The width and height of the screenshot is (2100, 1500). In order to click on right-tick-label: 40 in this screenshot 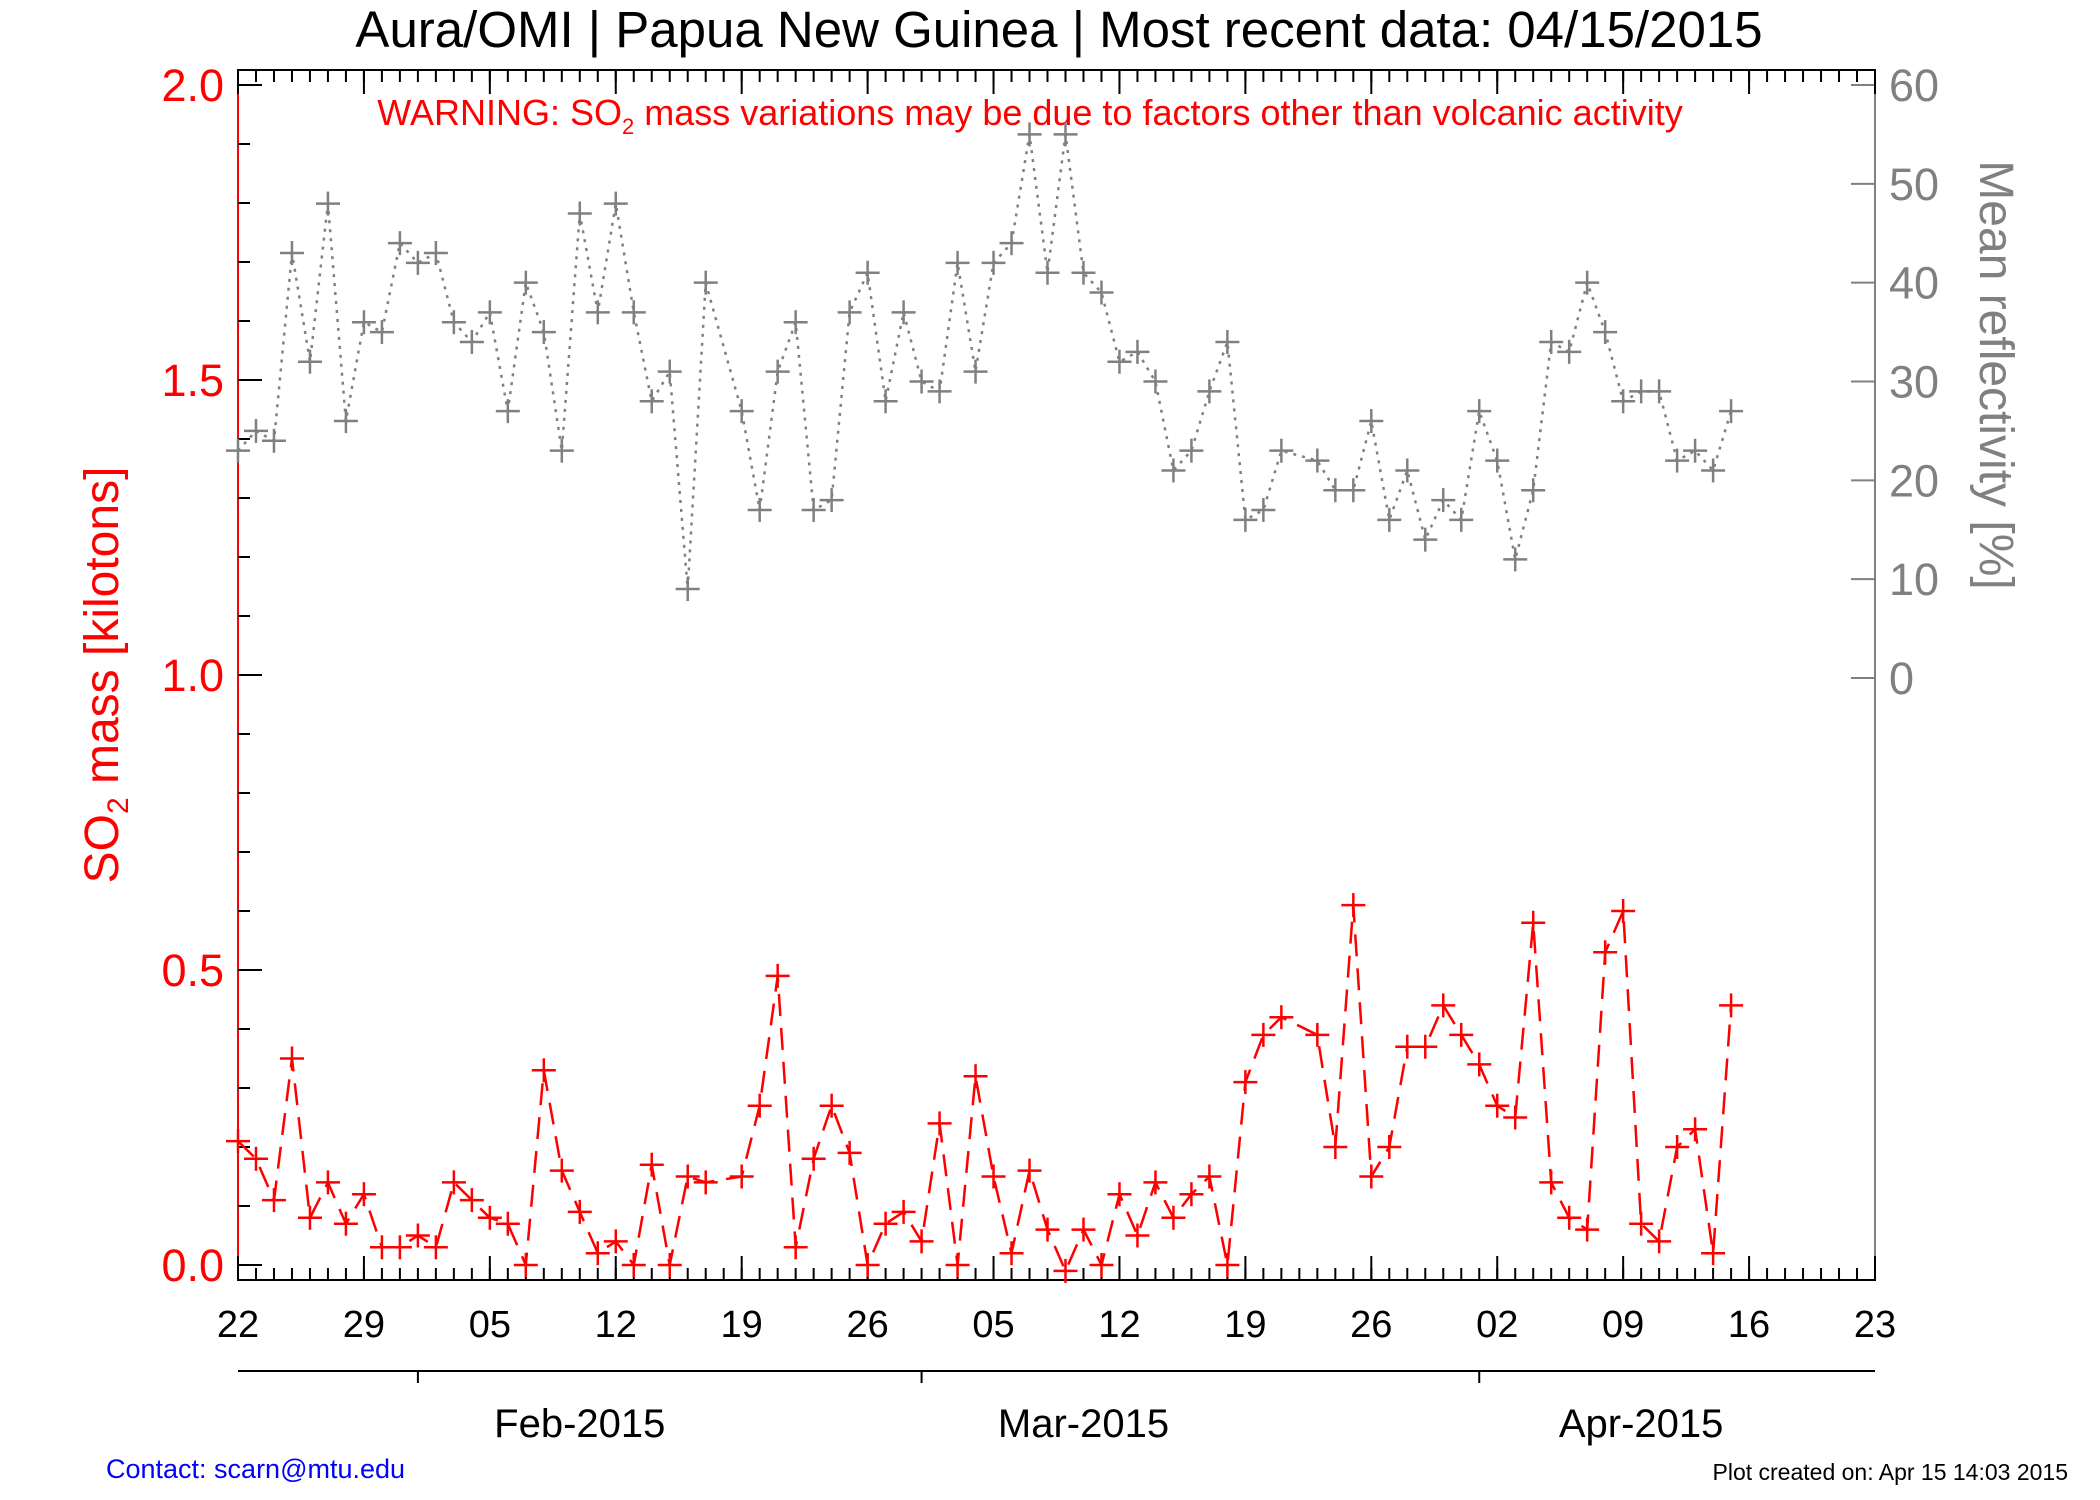, I will do `click(1914, 283)`.